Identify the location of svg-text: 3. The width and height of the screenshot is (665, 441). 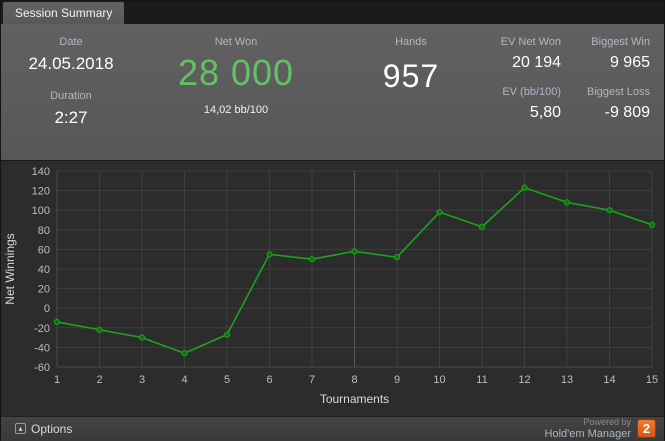
(142, 380).